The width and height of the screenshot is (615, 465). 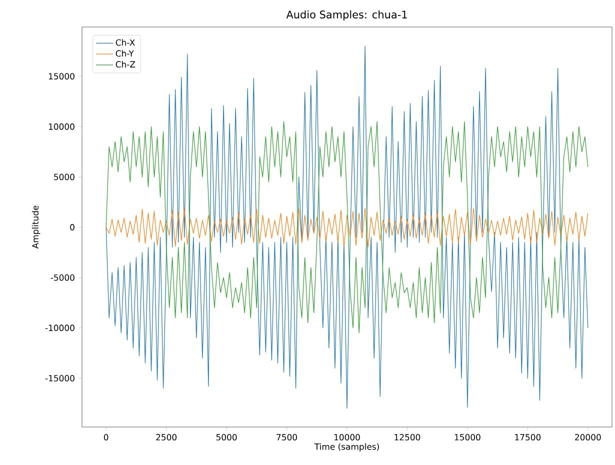 What do you see at coordinates (407, 437) in the screenshot?
I see `x-tick-label: 12500` at bounding box center [407, 437].